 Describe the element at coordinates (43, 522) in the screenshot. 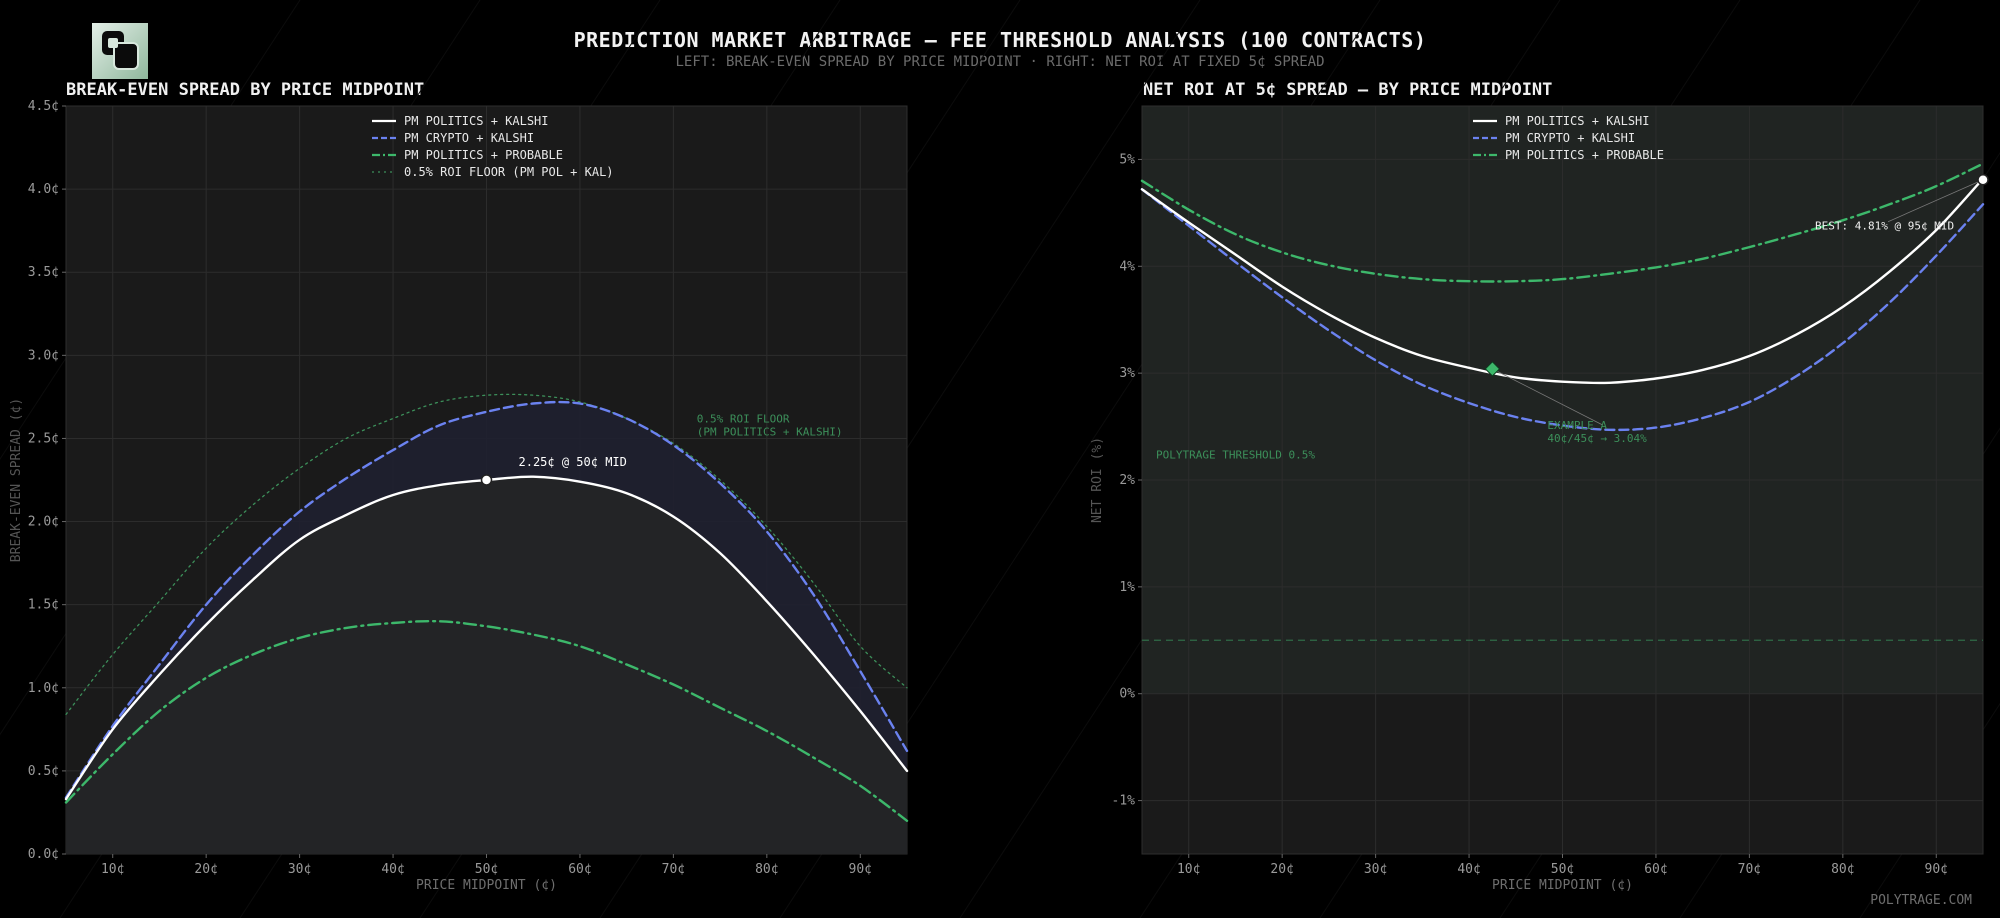

I see `y-tick-label: 2.0¢` at that location.